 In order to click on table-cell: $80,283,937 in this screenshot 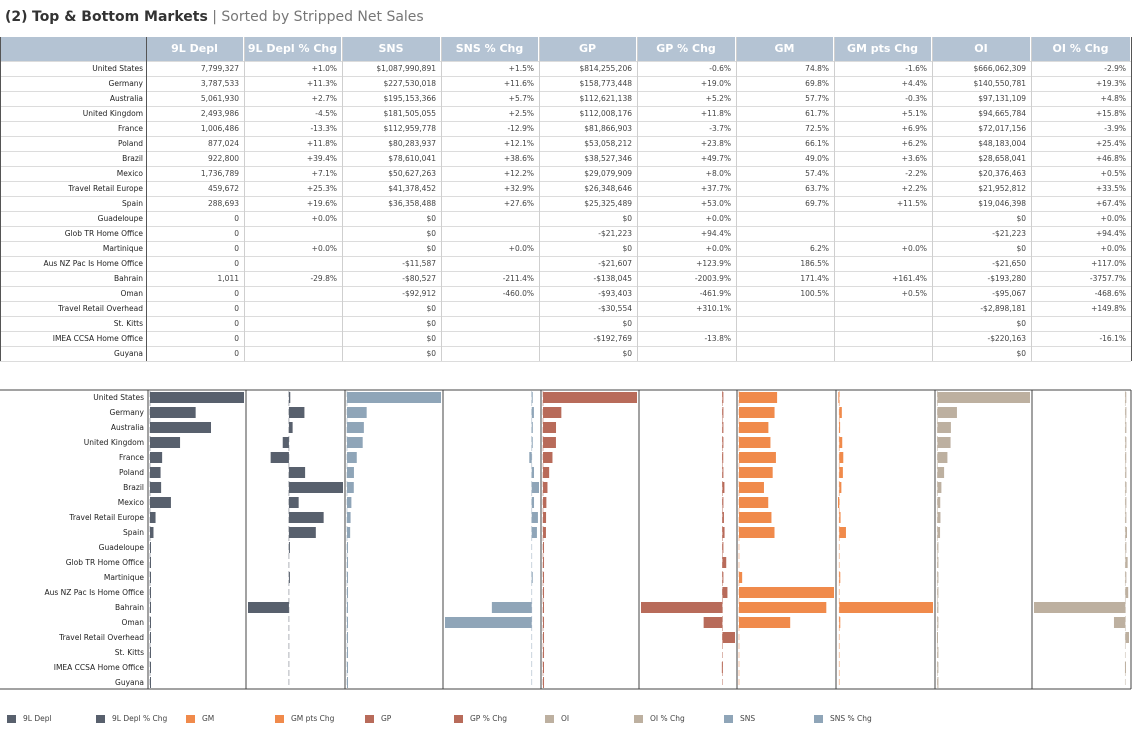, I will do `click(412, 143)`.